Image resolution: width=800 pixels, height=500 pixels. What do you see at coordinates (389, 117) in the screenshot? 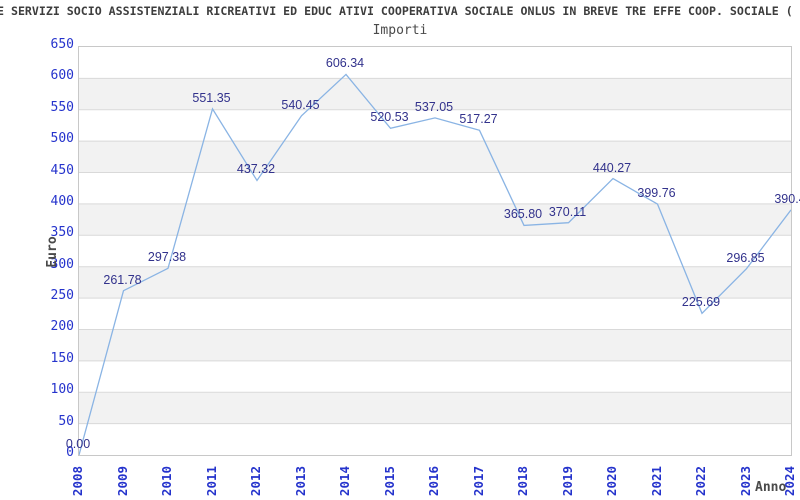
I see `data-point-label: 520.53` at bounding box center [389, 117].